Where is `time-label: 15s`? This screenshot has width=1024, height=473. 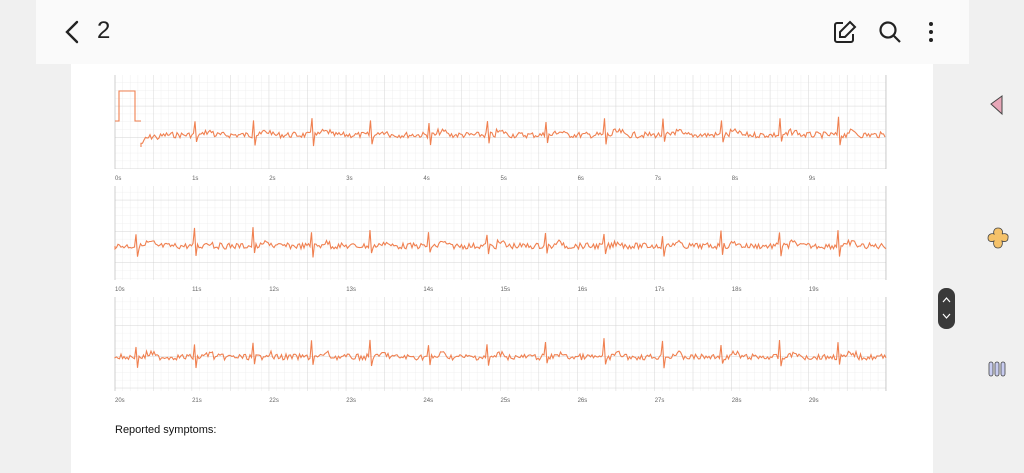
time-label: 15s is located at coordinates (506, 290).